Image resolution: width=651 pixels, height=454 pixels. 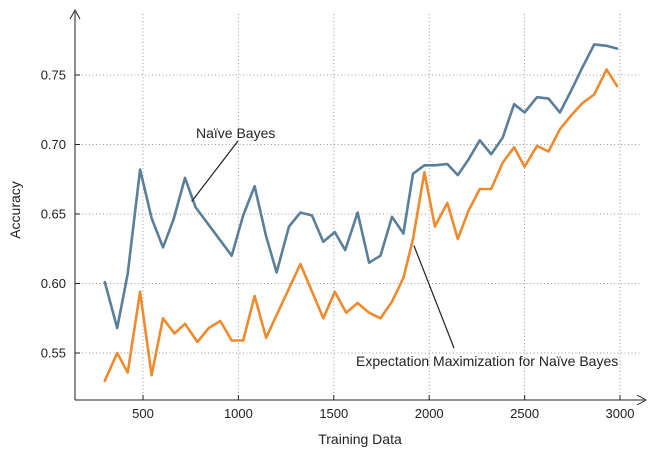 What do you see at coordinates (53, 353) in the screenshot?
I see `y-tick-label: 0.55` at bounding box center [53, 353].